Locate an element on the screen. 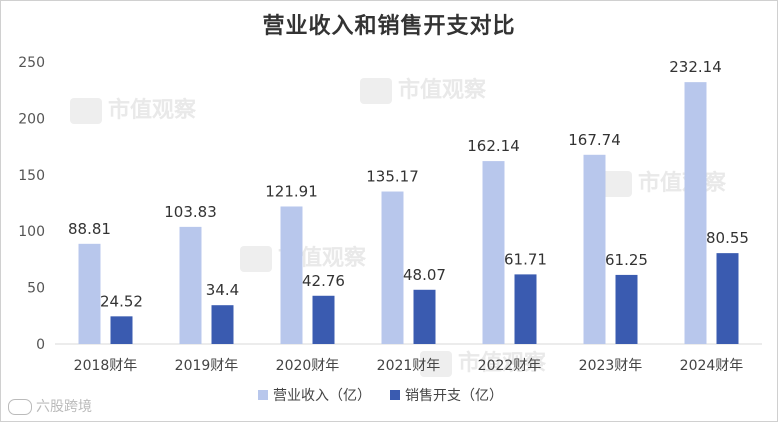 The height and width of the screenshot is (422, 778). x-tick-label: 2021财年 is located at coordinates (409, 366).